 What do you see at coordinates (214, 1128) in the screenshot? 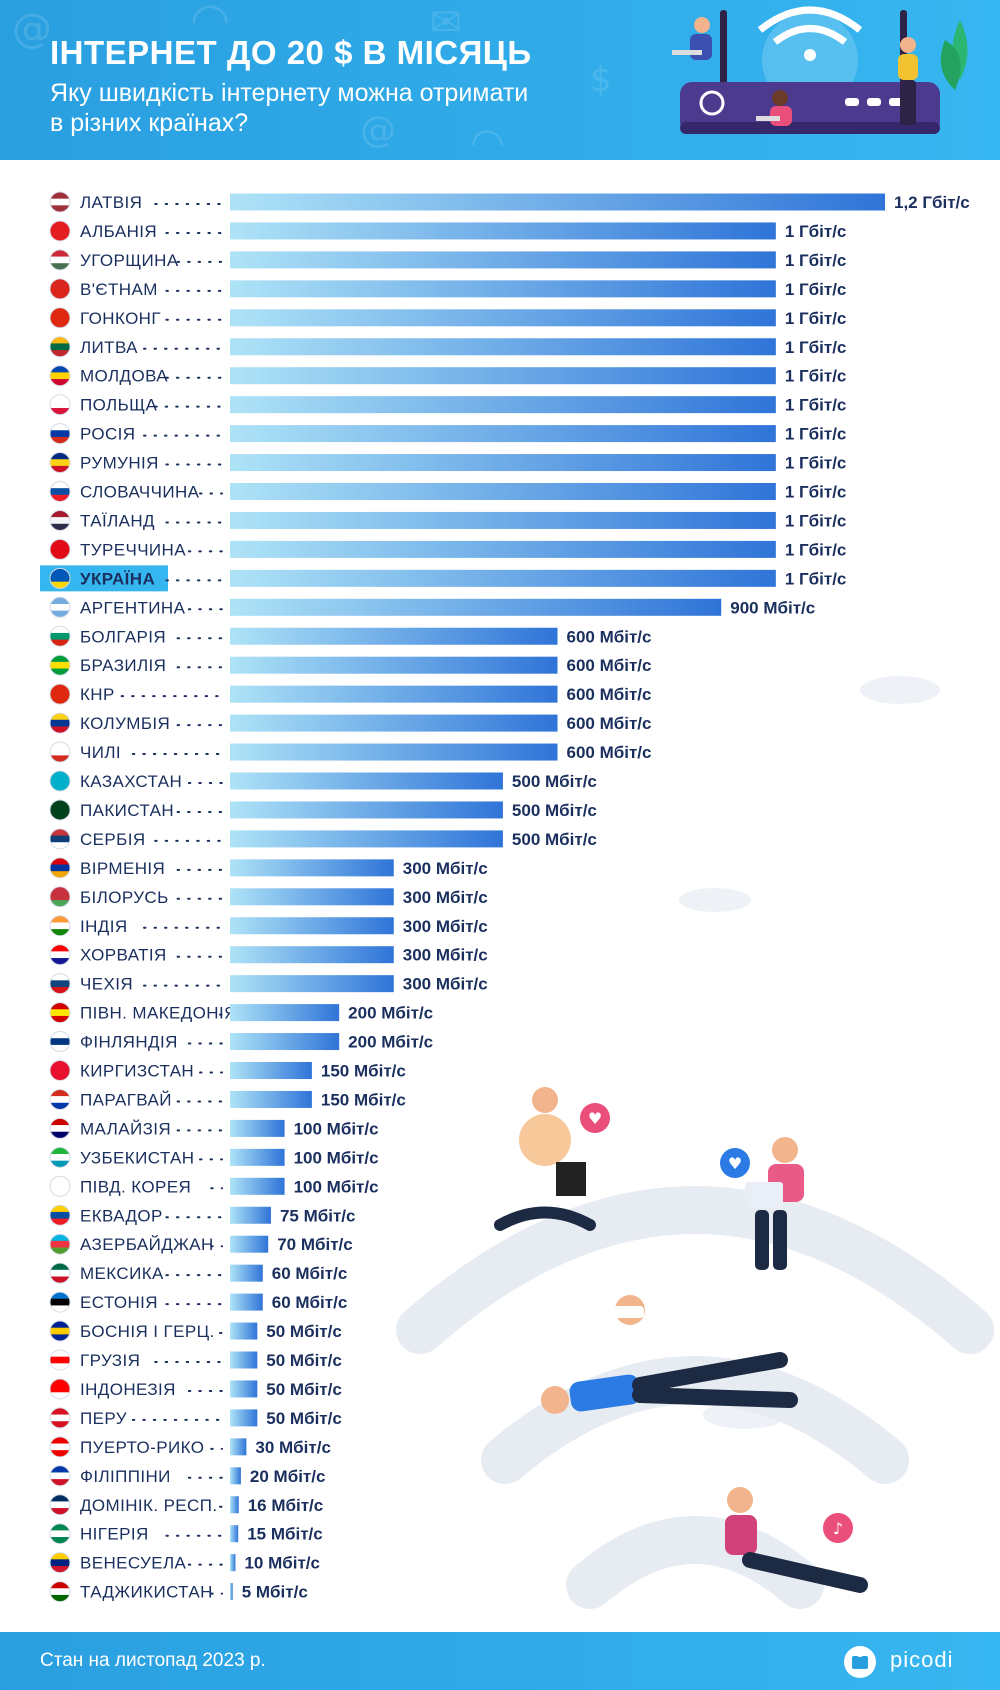
I see `chart-row: МАЛАЙЗІЯ 100 Мбіт/с` at bounding box center [214, 1128].